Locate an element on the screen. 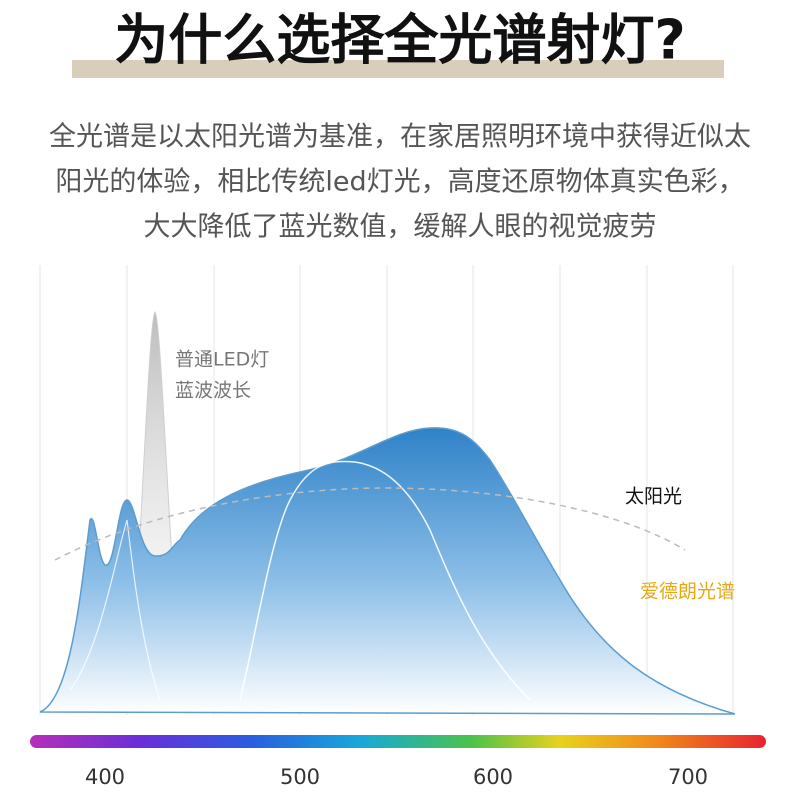  description-line: 全光谱是以太阳光谱为基准，在家居照明环境中获得近似太 is located at coordinates (400, 137).